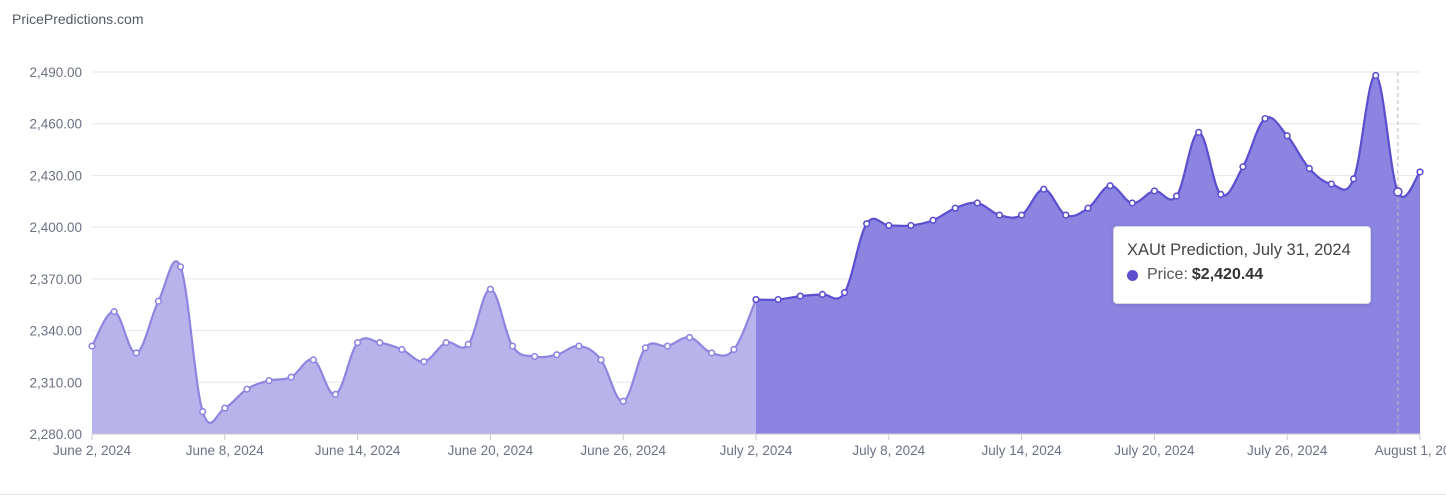 This screenshot has height=498, width=1446. Describe the element at coordinates (1167, 274) in the screenshot. I see `tooltip-label: Price:` at that location.